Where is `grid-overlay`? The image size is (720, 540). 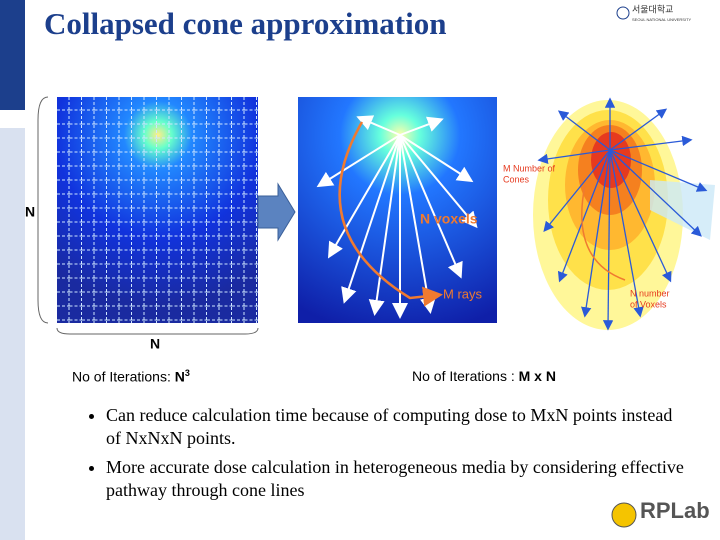
grid-overlay is located at coordinates (157, 210).